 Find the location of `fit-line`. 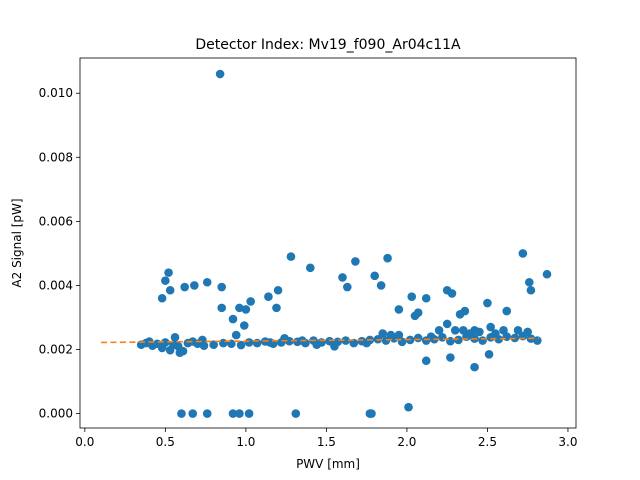

fit-line is located at coordinates (319, 340).